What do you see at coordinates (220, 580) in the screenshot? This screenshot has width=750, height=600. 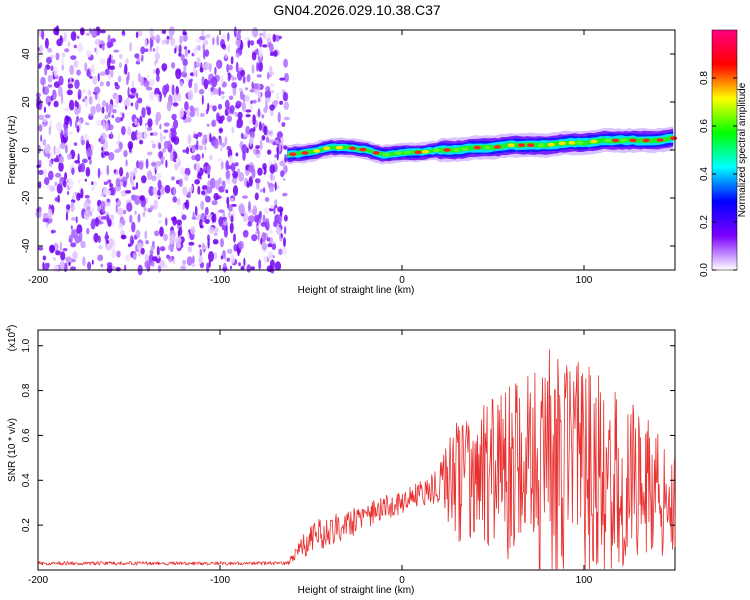 I see `snr-x-tick-label: -100` at bounding box center [220, 580].